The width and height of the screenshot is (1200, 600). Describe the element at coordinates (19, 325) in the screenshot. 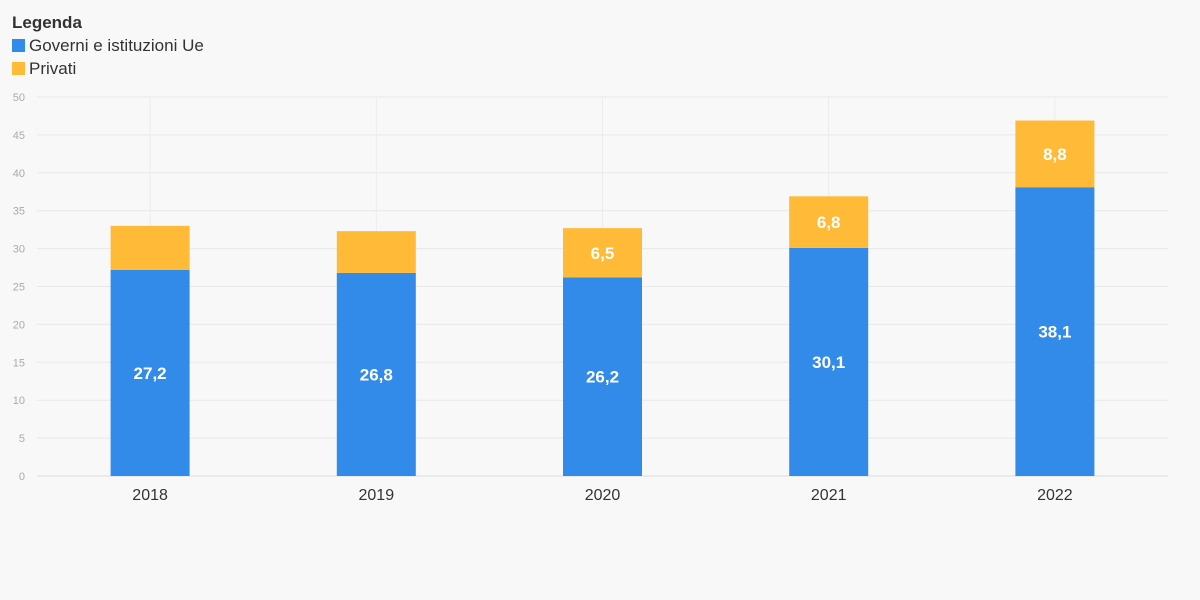

I see `y-tick-label: 20` at that location.